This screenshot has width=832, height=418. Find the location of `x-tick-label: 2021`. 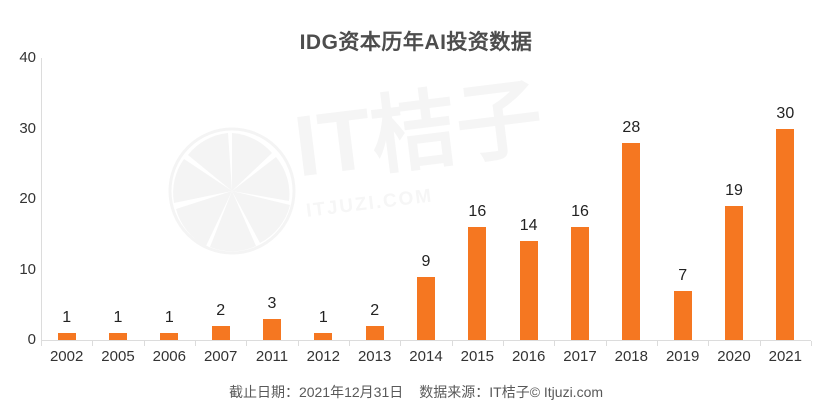

x-tick-label: 2021 is located at coordinates (785, 356).